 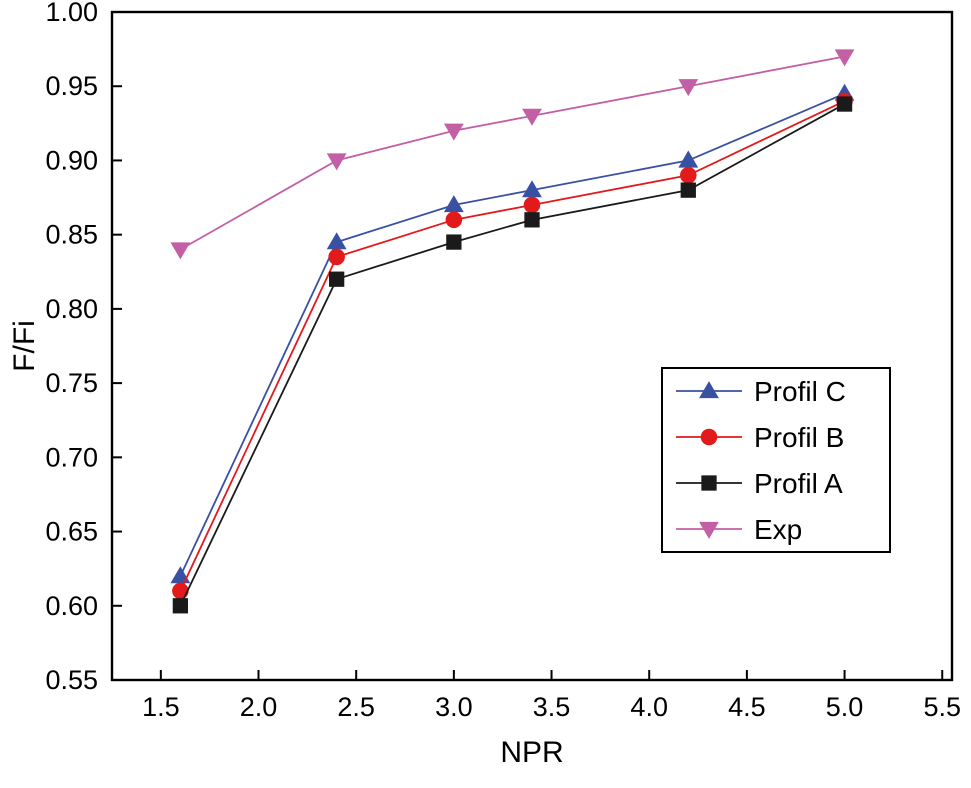 I want to click on x-tick-label: 4.0, so click(x=649, y=707).